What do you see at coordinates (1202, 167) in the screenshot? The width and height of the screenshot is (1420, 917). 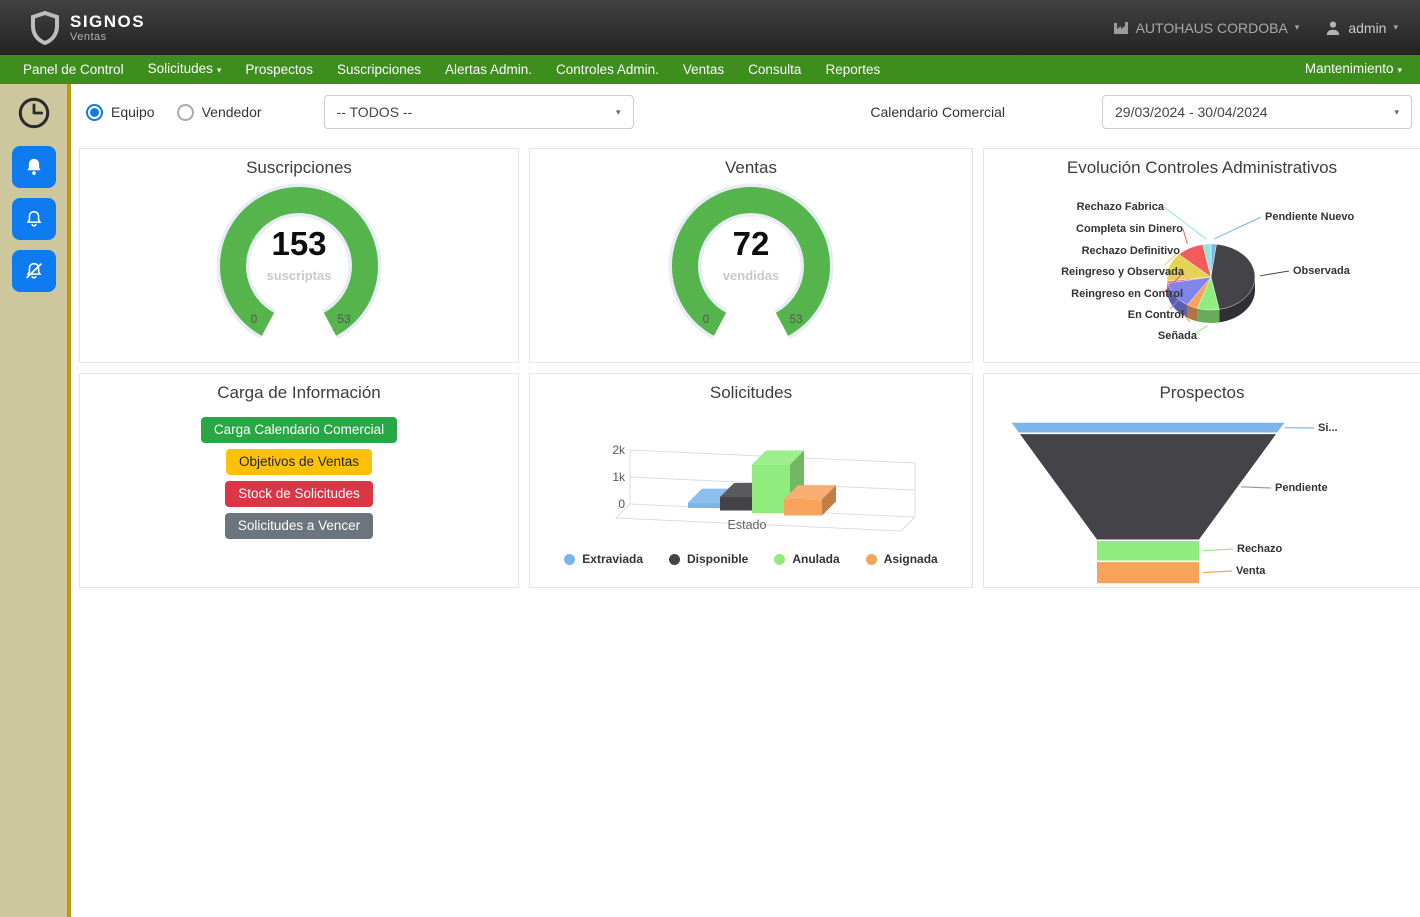 I see `panel-title: Evolución Controles Administrativos` at bounding box center [1202, 167].